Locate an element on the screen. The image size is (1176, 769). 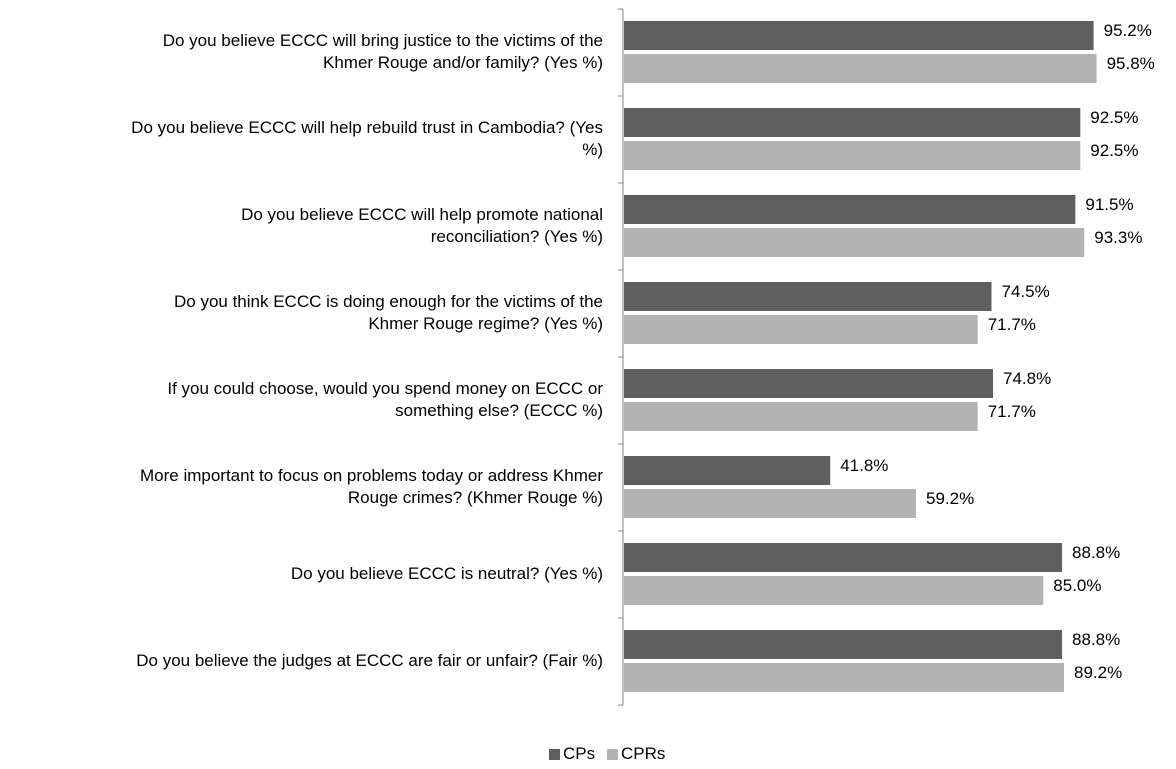
category-label: Do you believe ECCC is neutral? (Yes %) is located at coordinates (447, 573).